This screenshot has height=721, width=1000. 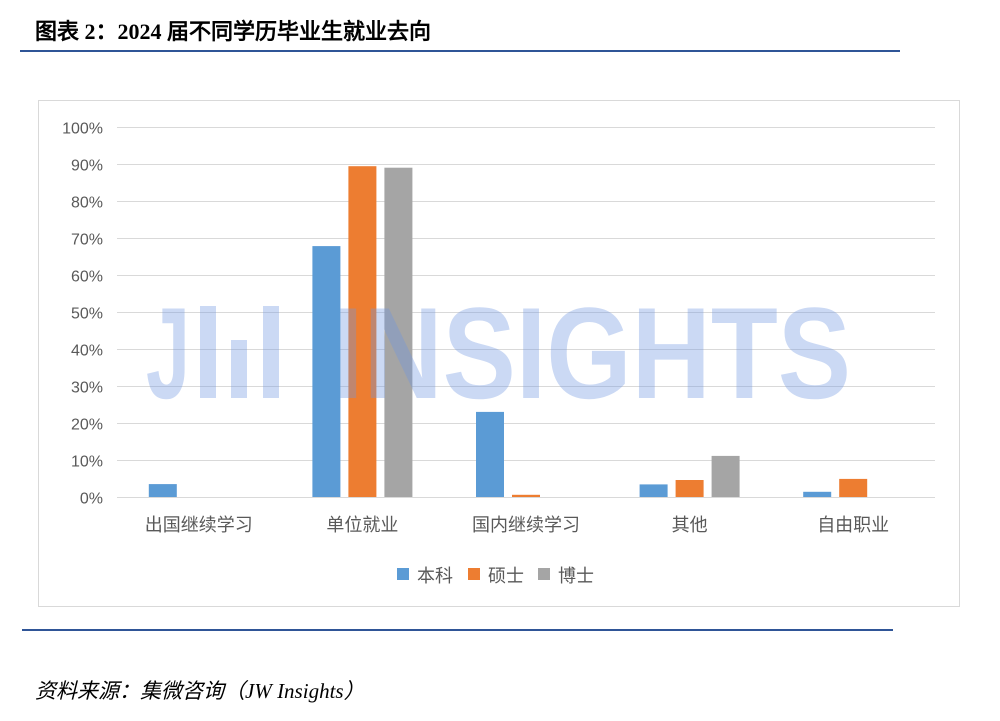 I want to click on y-tick-label: 30%, so click(x=87, y=388).